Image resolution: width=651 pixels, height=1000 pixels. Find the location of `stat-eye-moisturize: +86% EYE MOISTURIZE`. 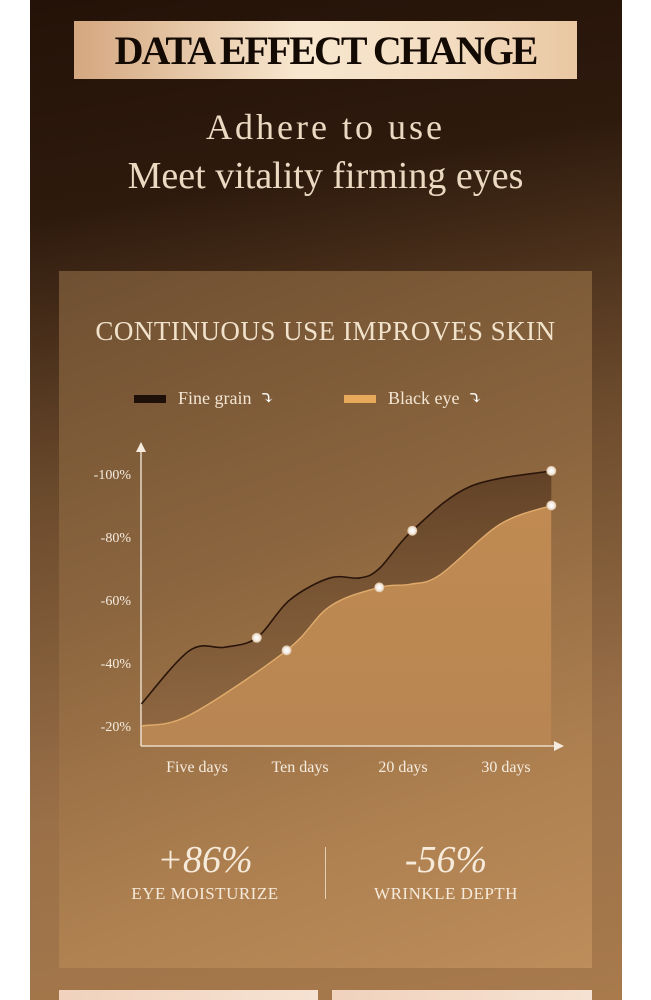

stat-eye-moisturize: +86% EYE MOISTURIZE is located at coordinates (205, 871).